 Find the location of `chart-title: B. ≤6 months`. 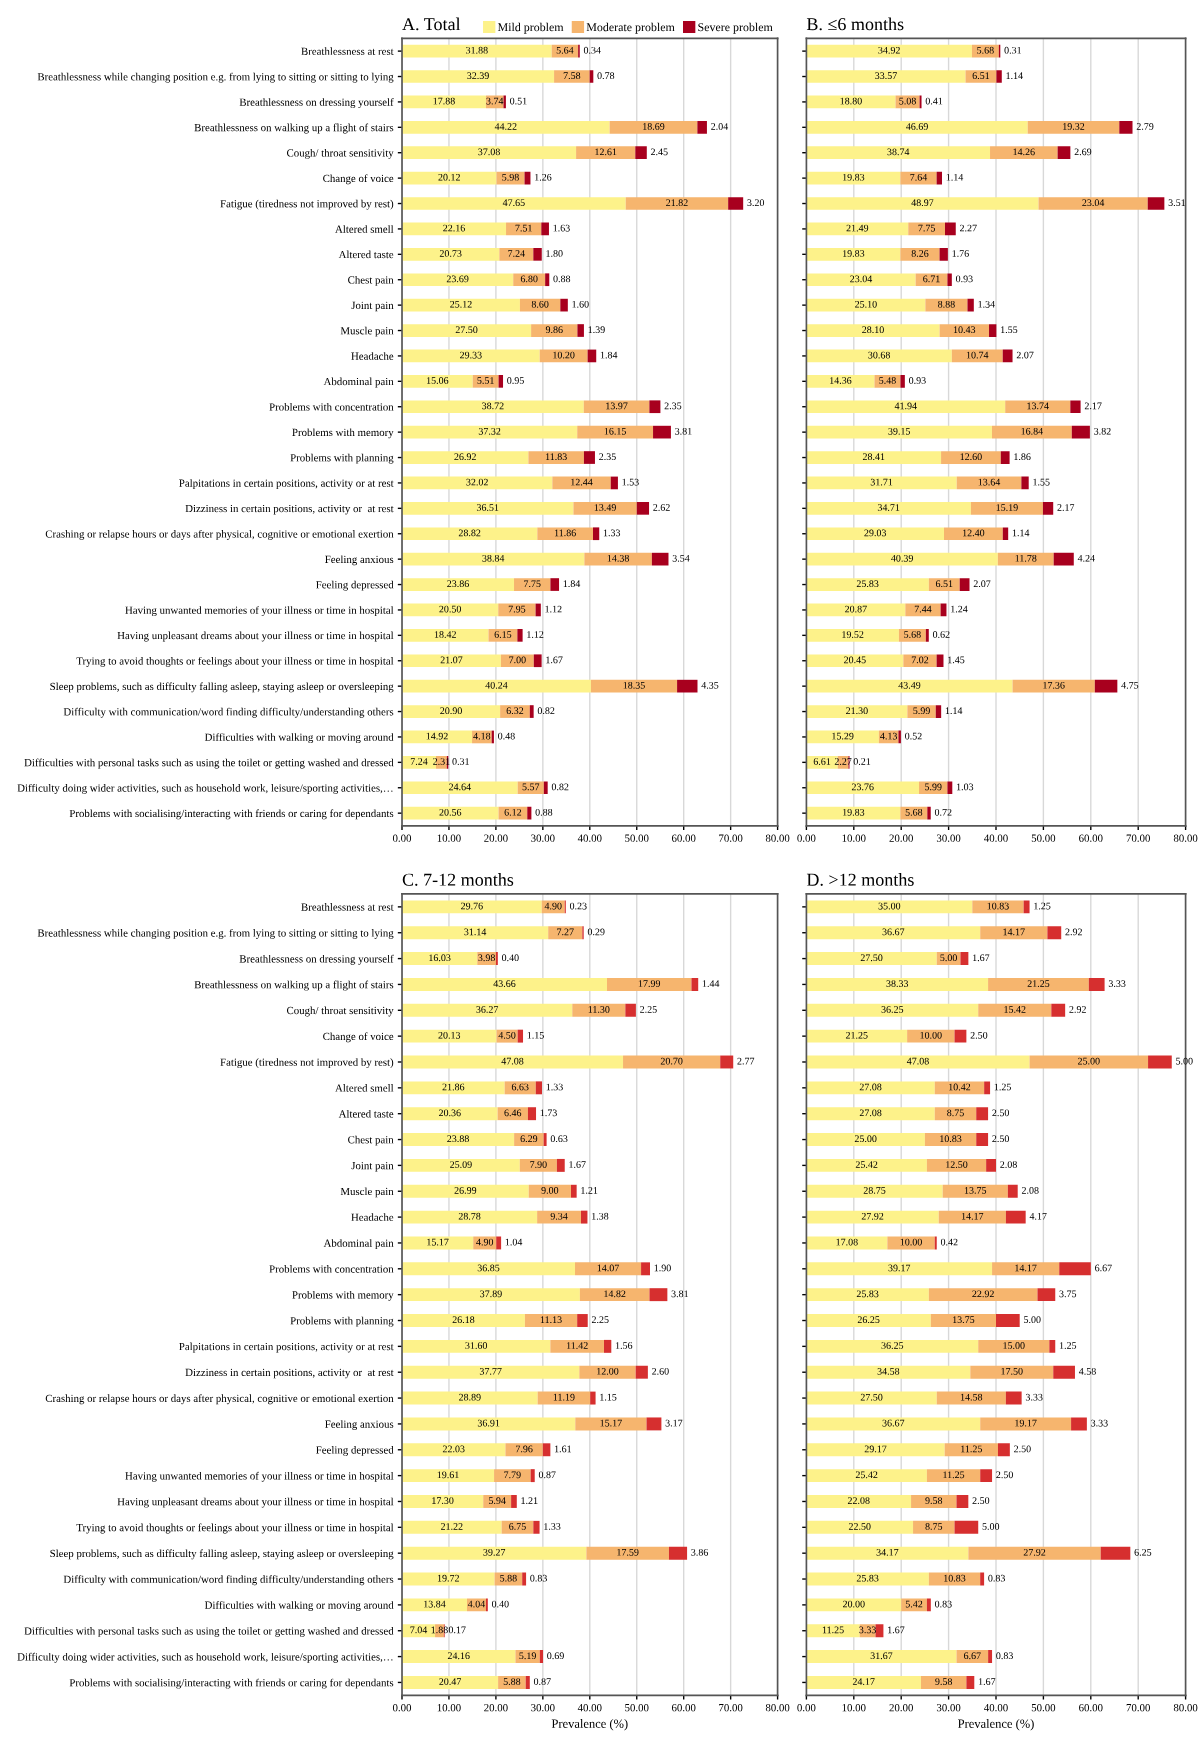

chart-title: B. ≤6 months is located at coordinates (855, 24).